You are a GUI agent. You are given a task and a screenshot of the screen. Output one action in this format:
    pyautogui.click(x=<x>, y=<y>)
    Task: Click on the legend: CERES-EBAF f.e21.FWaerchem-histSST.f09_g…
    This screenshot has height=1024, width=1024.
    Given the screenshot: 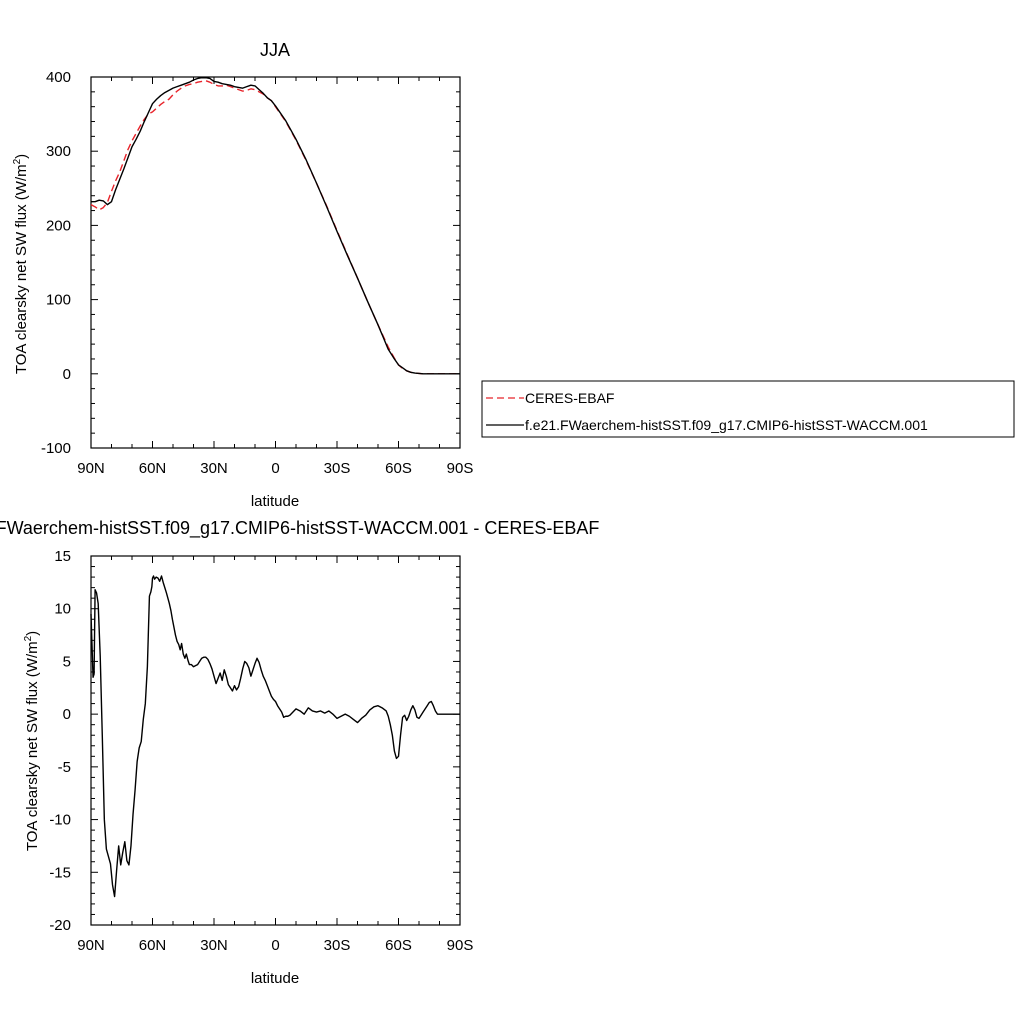 What is the action you would take?
    pyautogui.click(x=748, y=409)
    